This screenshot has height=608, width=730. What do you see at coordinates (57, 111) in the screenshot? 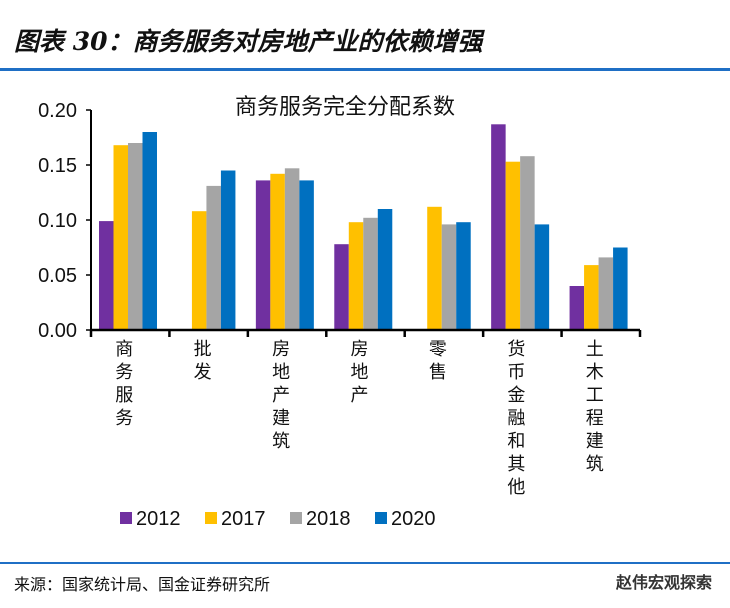
I see `y-tick-label: 0.20` at bounding box center [57, 111].